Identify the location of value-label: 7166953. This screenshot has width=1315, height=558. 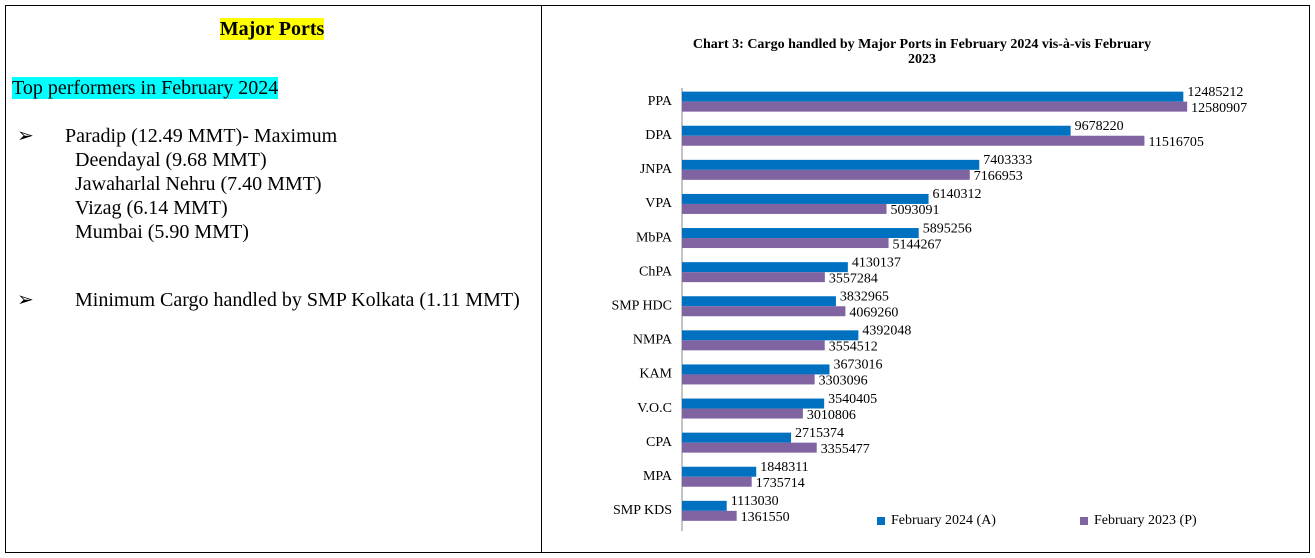
(998, 176).